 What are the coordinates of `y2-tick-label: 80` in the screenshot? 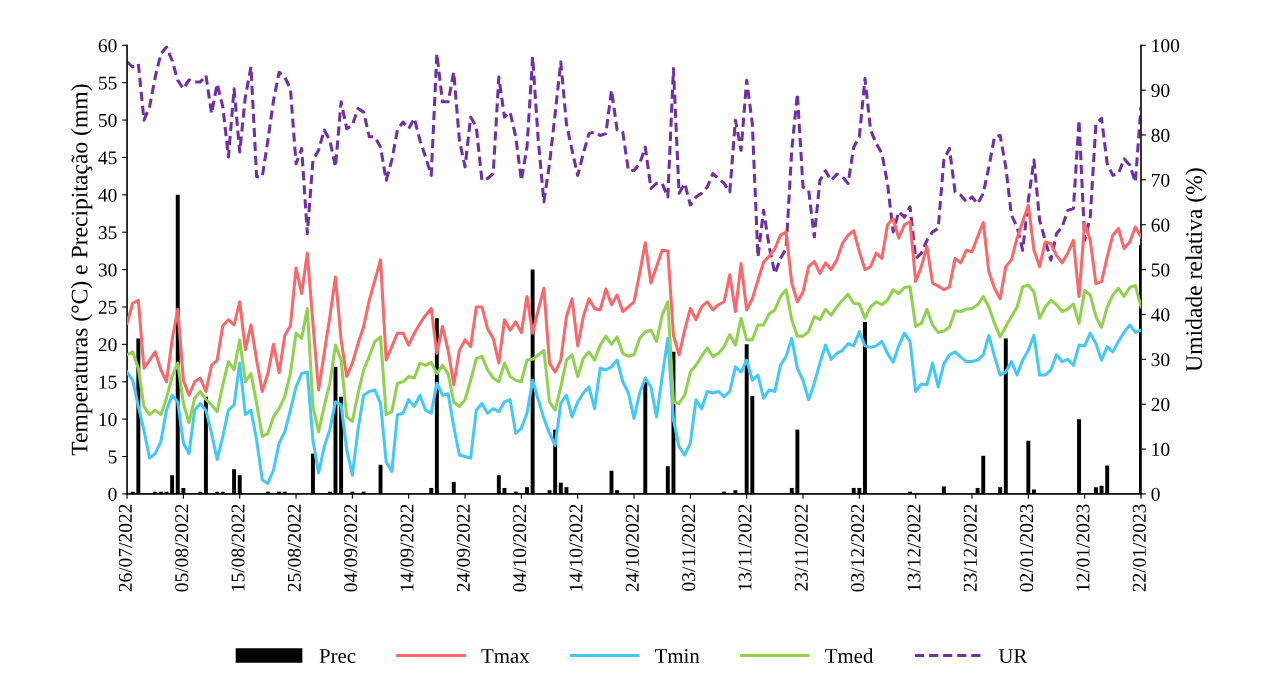 It's located at (1160, 135).